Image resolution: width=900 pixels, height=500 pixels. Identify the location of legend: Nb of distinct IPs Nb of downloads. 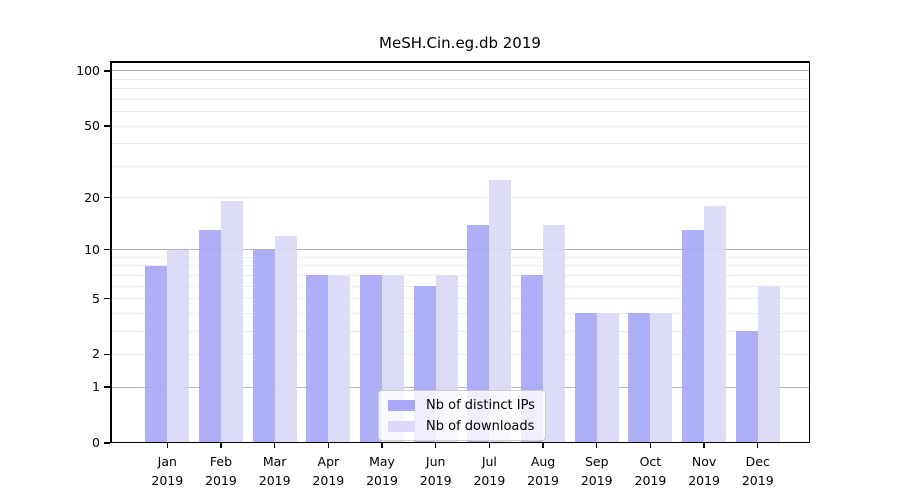
(462, 415).